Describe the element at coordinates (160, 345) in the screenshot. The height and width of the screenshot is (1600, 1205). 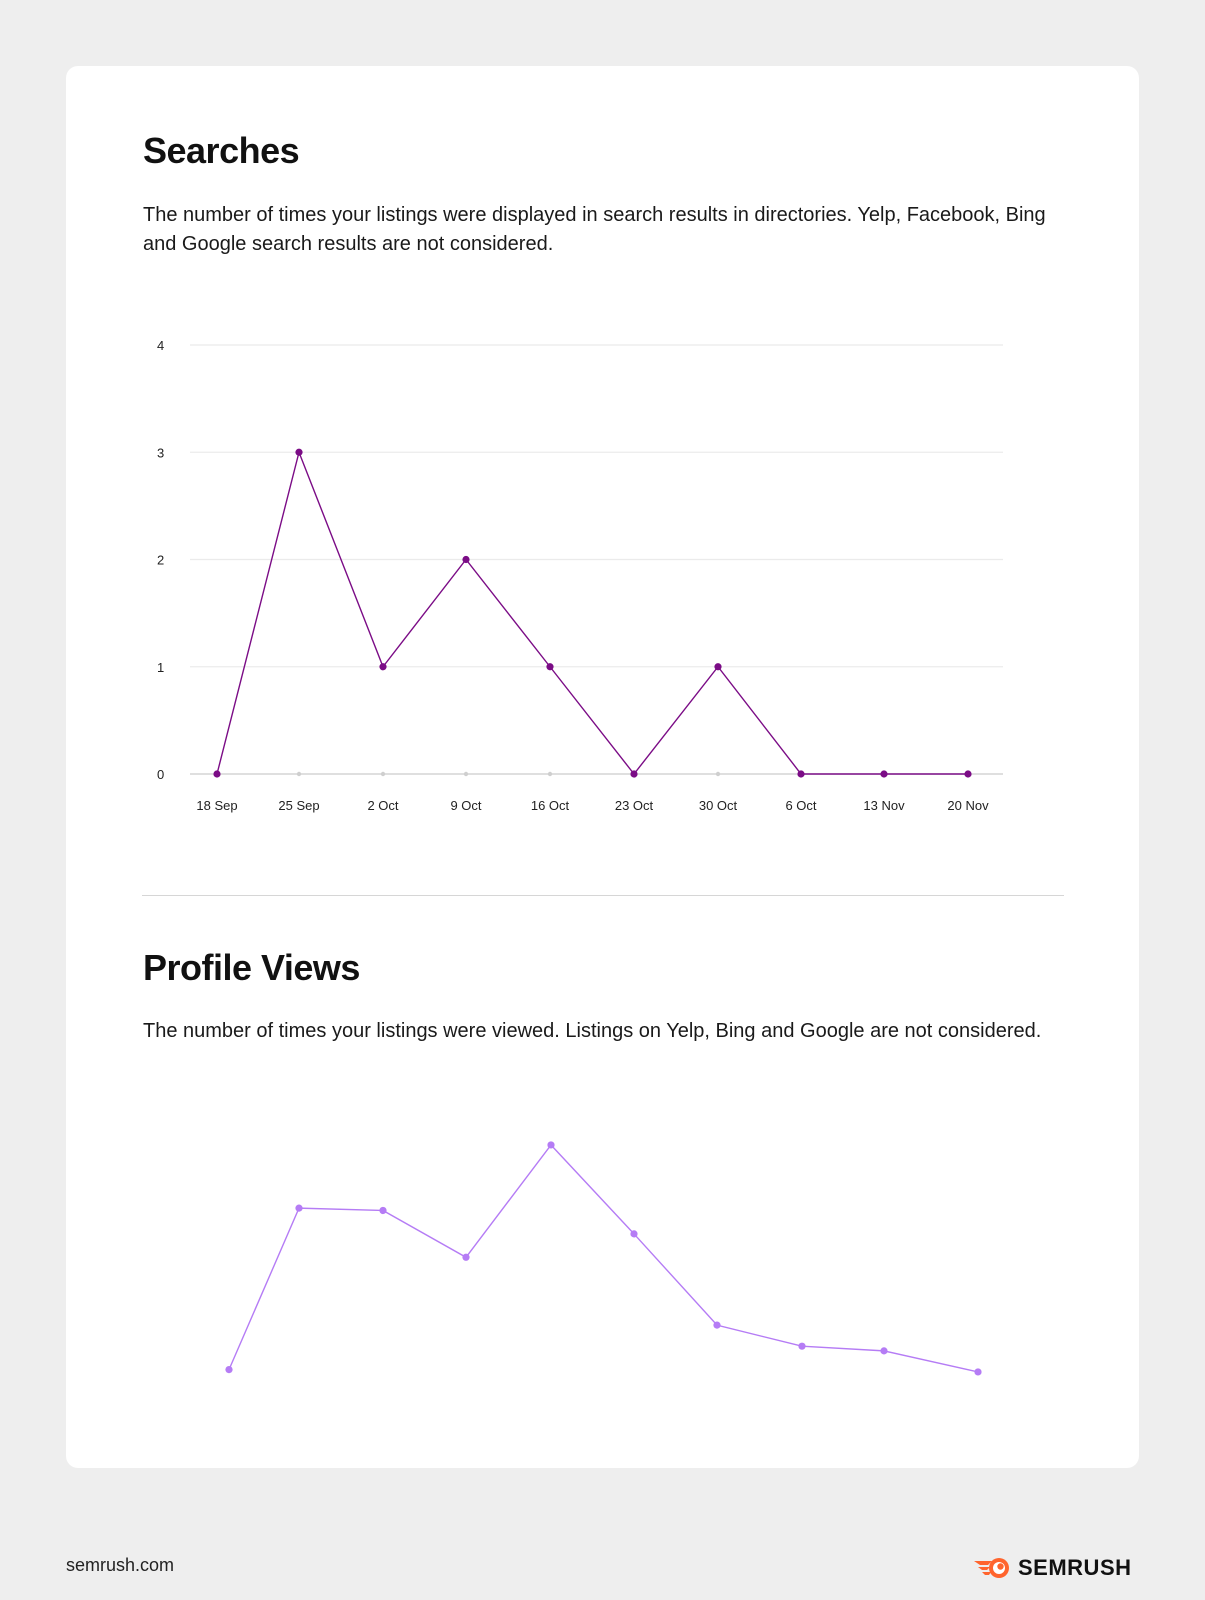
I see `y-tick-label: 4` at that location.